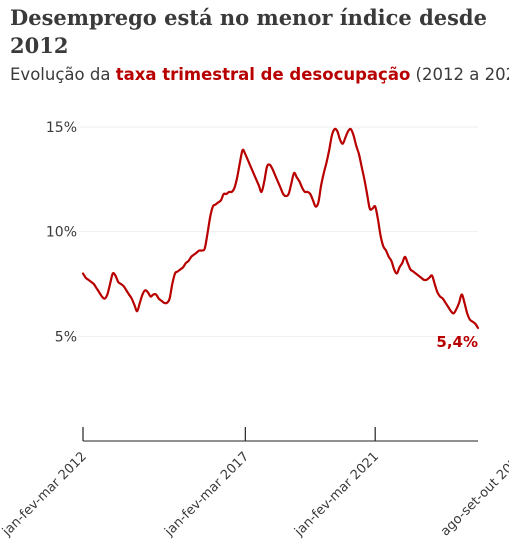 The height and width of the screenshot is (555, 509). Describe the element at coordinates (61, 128) in the screenshot. I see `y-tick-label: 15%` at that location.